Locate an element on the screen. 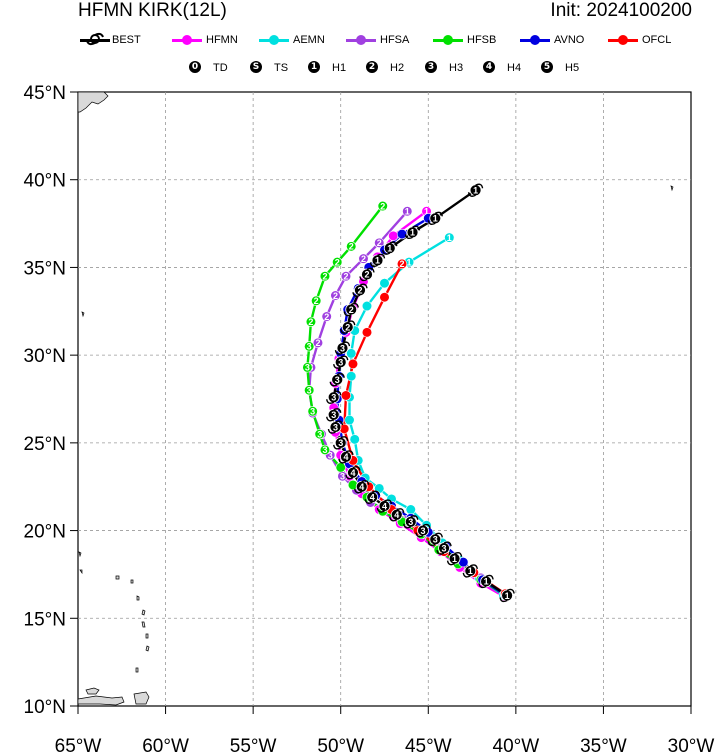  lon-tick-label: 35°W is located at coordinates (603, 745).